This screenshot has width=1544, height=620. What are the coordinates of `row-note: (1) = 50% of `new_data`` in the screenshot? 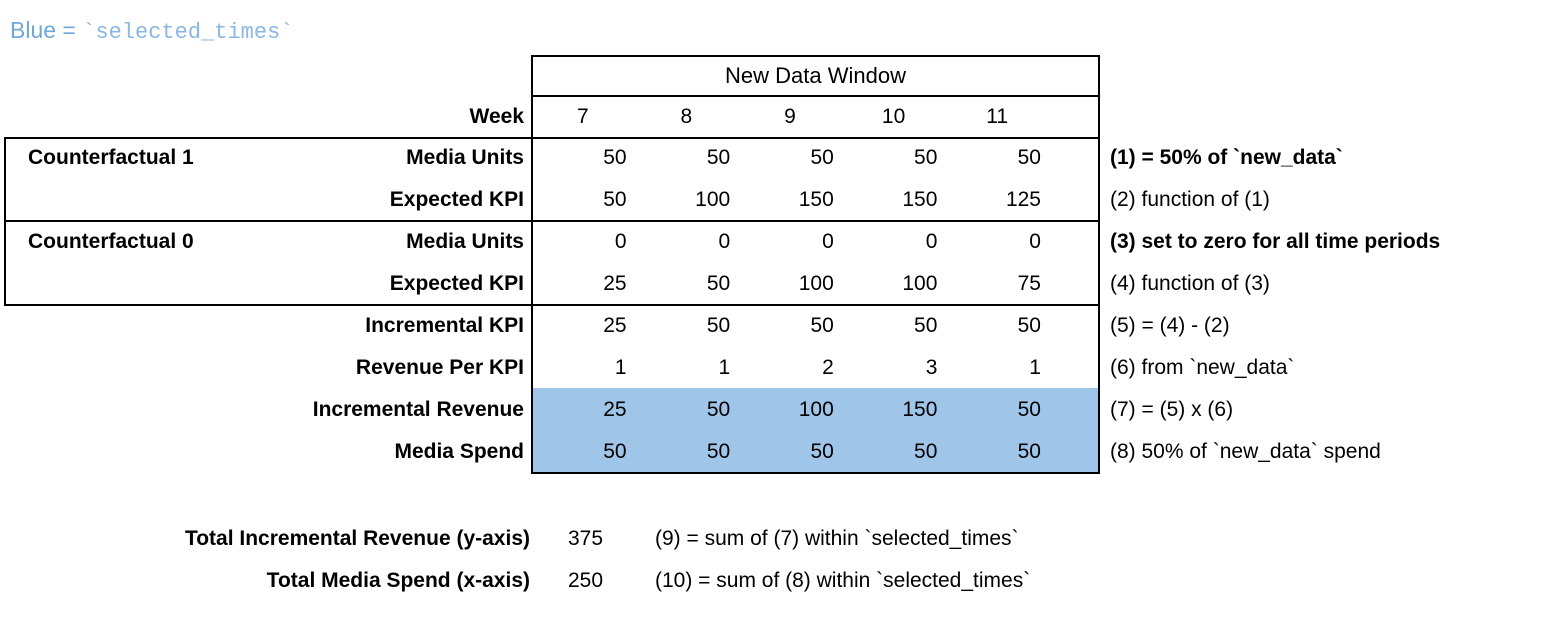 It's located at (1226, 157).